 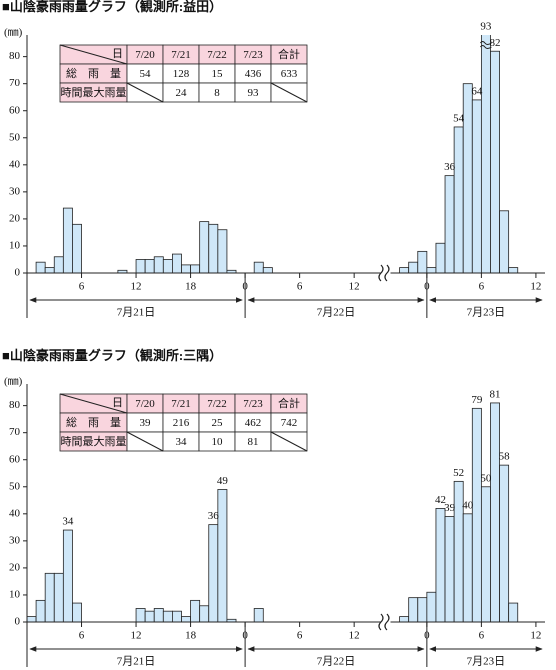 I want to click on table-value: 時間最大雨量, so click(x=94, y=441).